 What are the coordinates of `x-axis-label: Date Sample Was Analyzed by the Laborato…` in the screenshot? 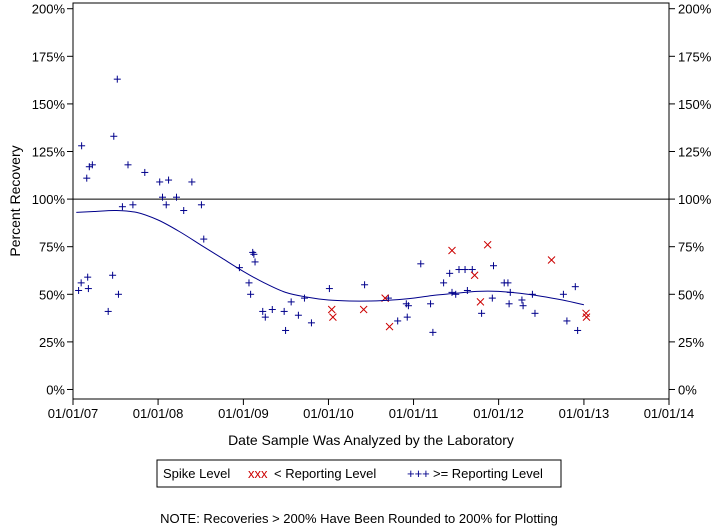 It's located at (371, 440).